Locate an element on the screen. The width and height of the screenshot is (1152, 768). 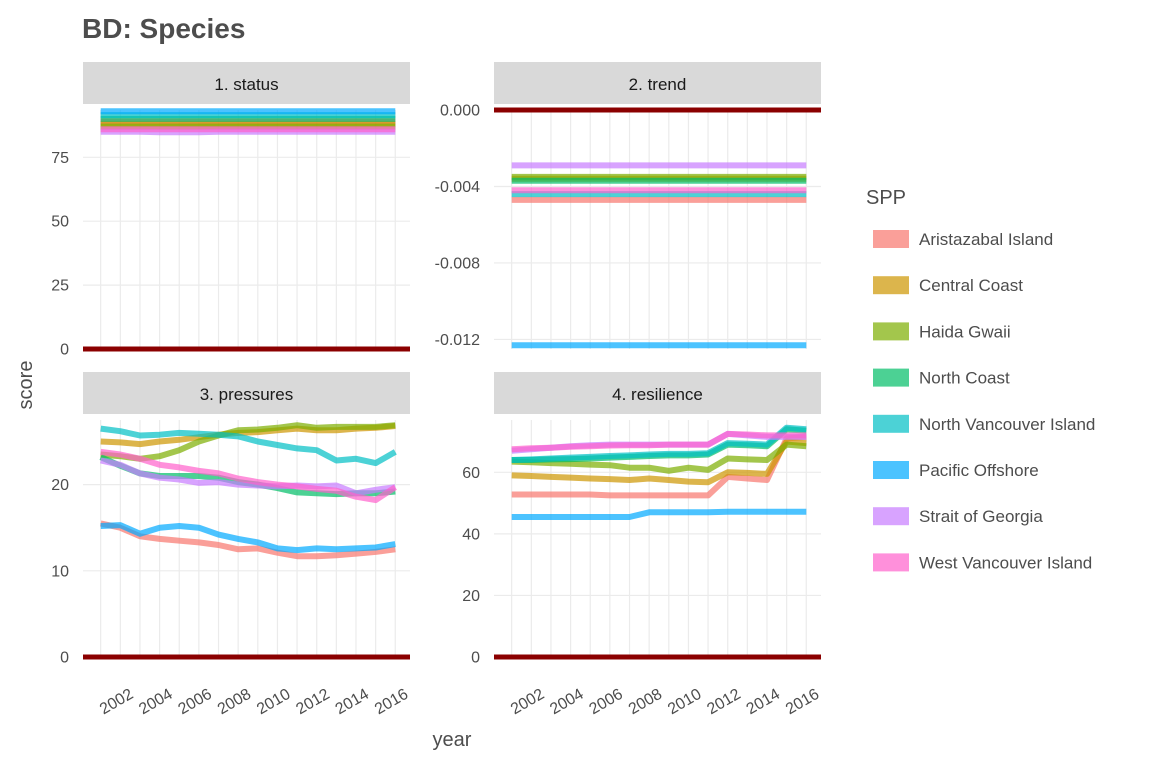
legend-swatch-haida-gwaii is located at coordinates (891, 331).